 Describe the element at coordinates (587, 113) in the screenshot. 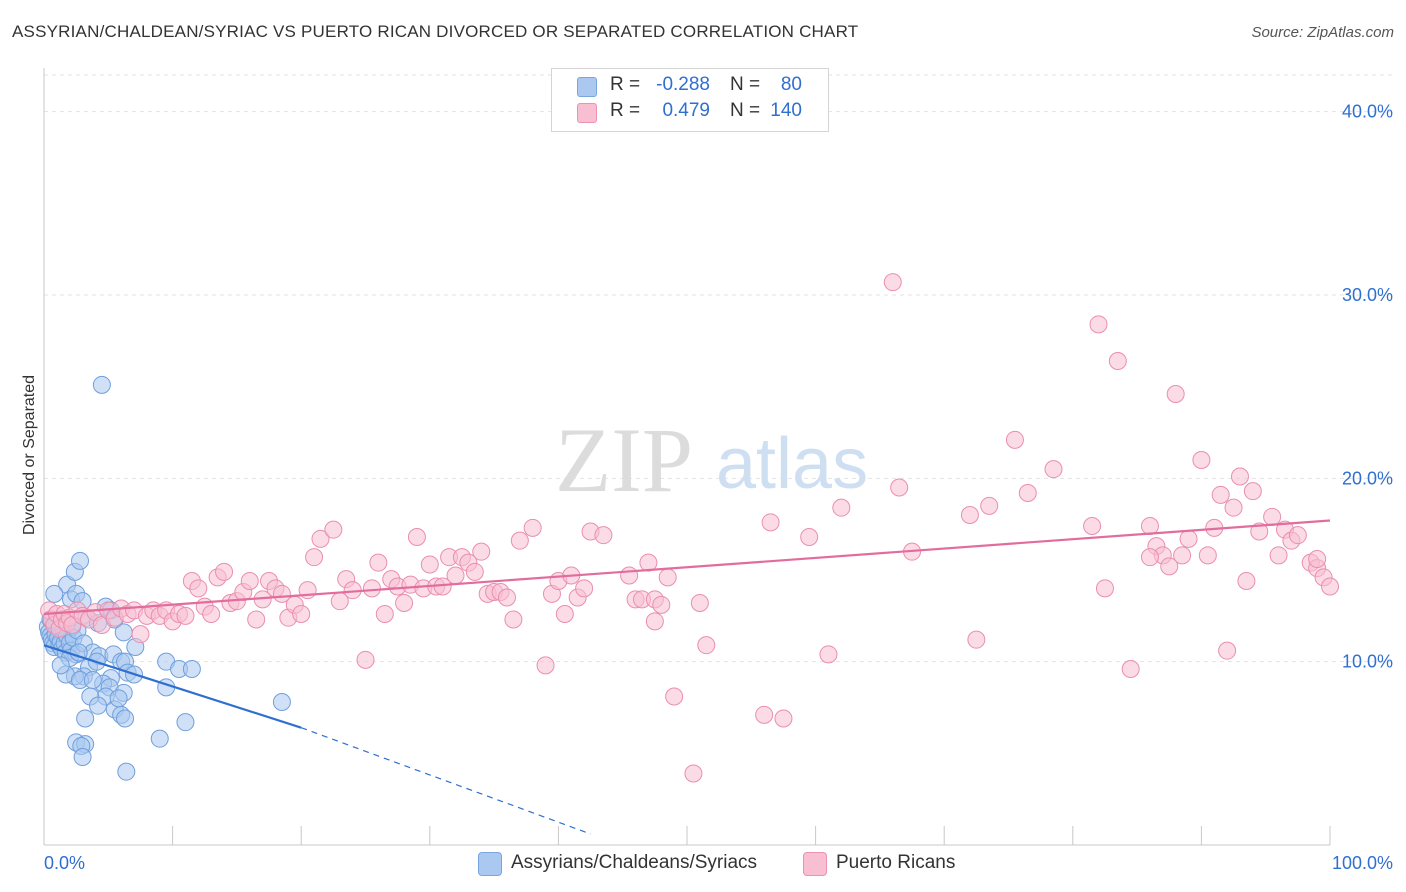

I see `legend-swatch-pink` at that location.